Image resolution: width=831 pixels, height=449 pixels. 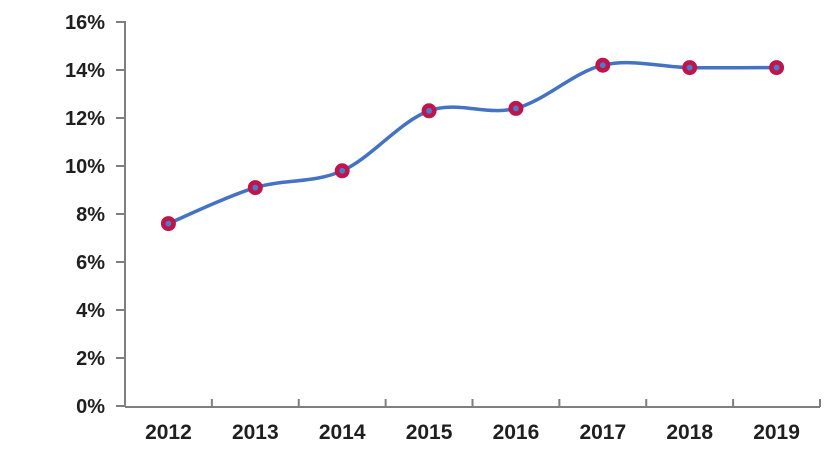 What do you see at coordinates (516, 432) in the screenshot?
I see `x-axis-tick-label: 2016` at bounding box center [516, 432].